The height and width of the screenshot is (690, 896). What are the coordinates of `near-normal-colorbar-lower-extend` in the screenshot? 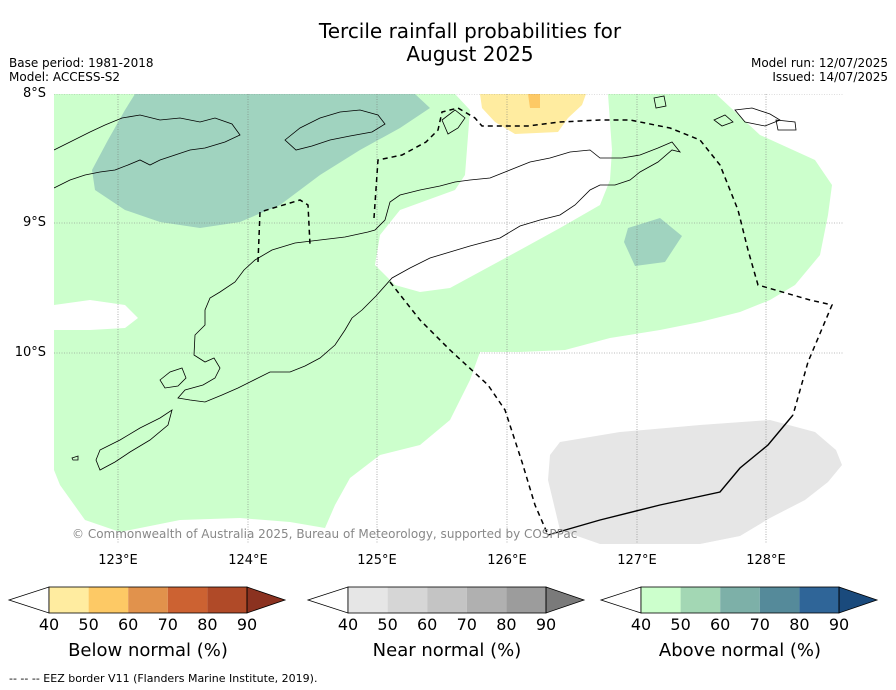 It's located at (327, 600).